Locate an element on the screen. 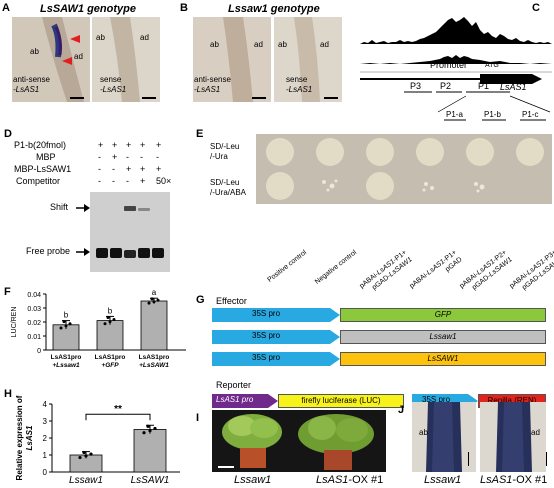 This screenshot has height=488, width=554. panel-j-label-2a: LsAS1 is located at coordinates (496, 480).